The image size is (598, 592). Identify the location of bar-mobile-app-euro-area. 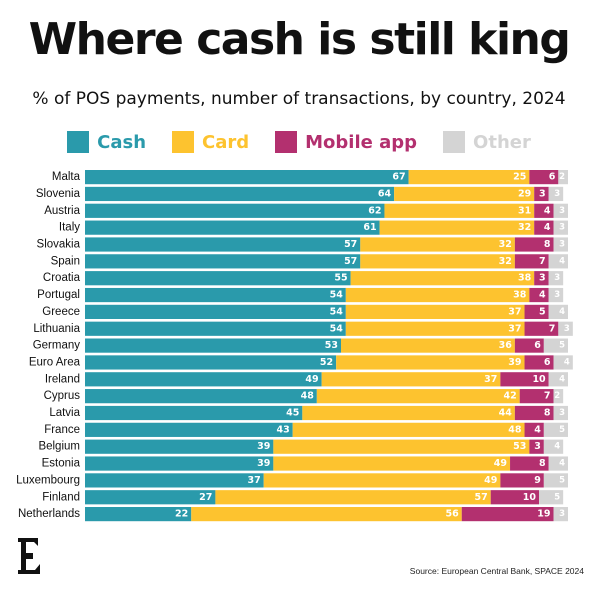
(539, 362).